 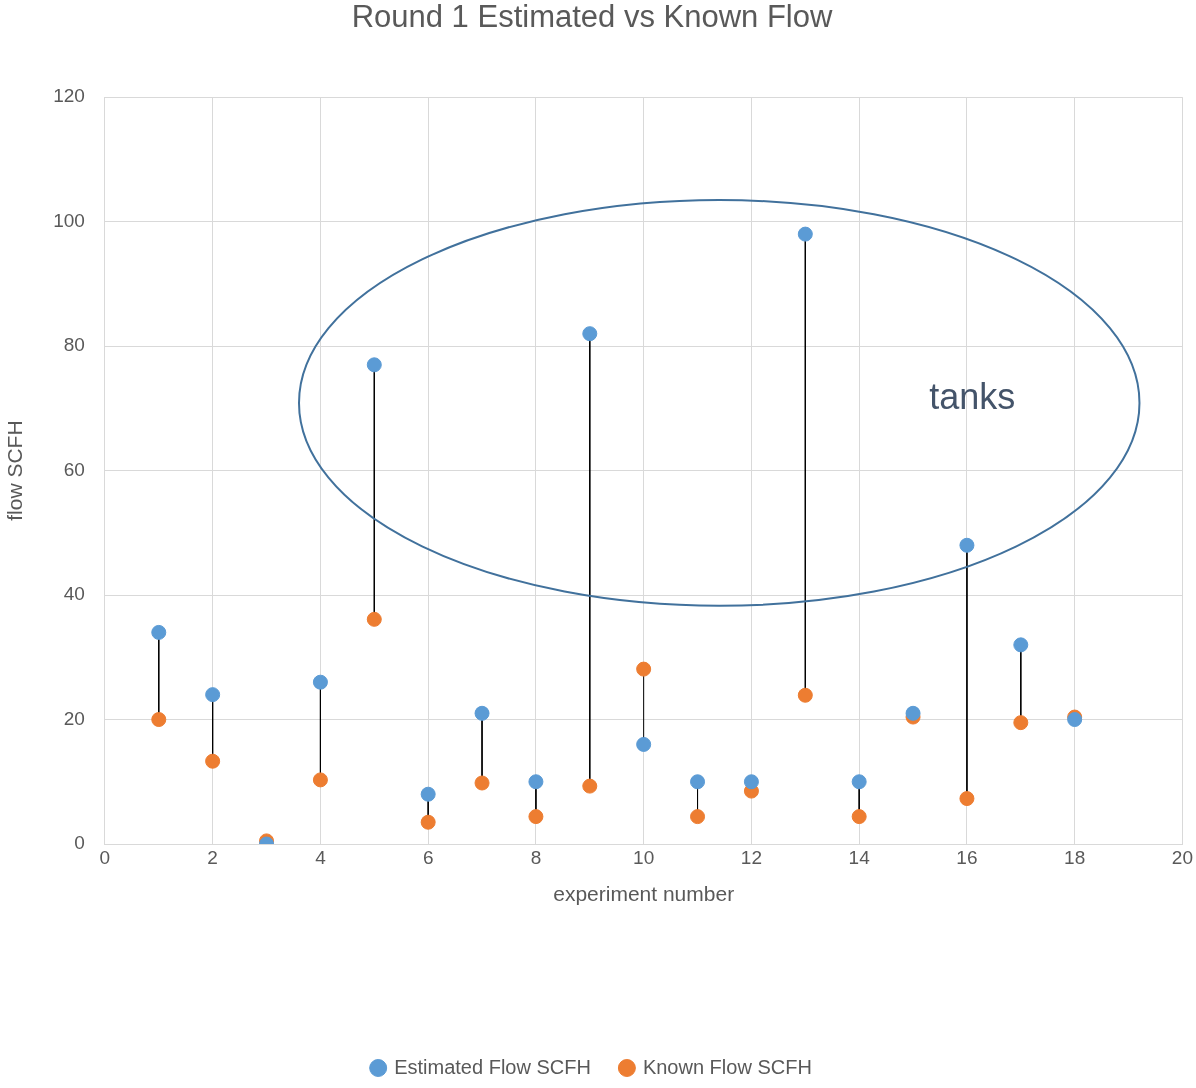 I want to click on legend-label: Estimated Flow SCFH, so click(x=492, y=1066).